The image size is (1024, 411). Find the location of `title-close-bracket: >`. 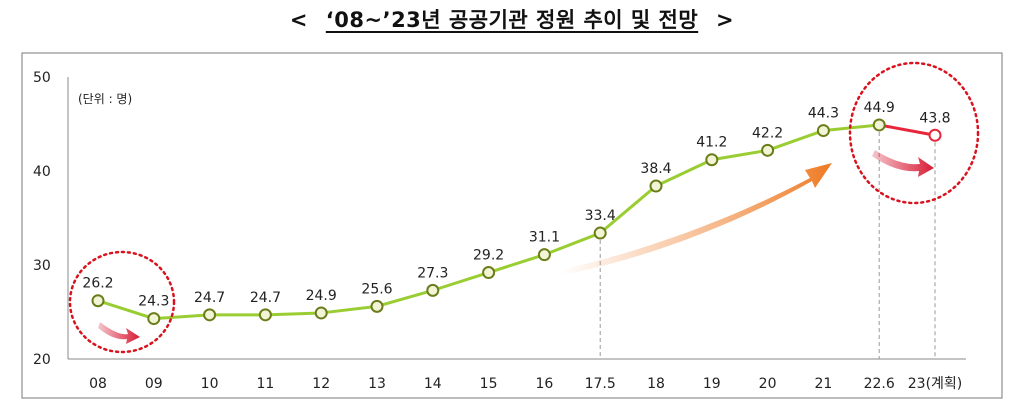

title-close-bracket: > is located at coordinates (725, 20).